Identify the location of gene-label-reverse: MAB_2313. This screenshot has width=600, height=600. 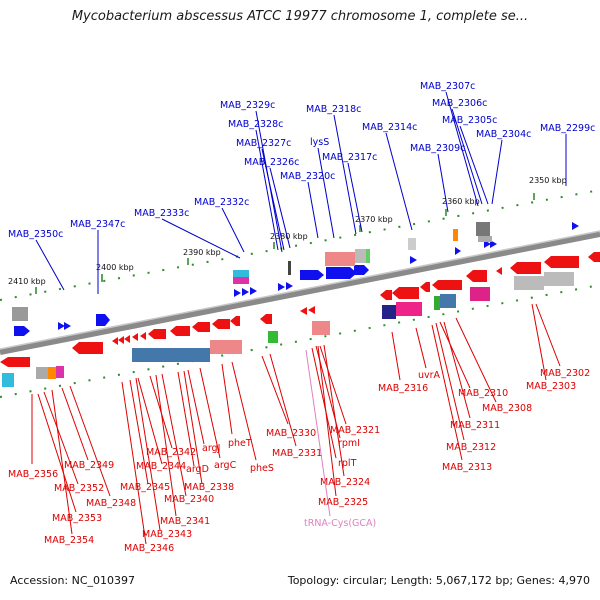
(467, 467).